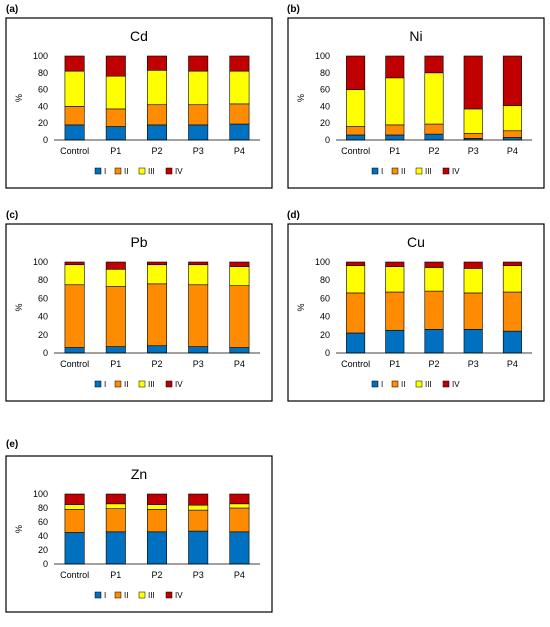 This screenshot has width=550, height=627. What do you see at coordinates (105, 595) in the screenshot?
I see `legend-label: I` at bounding box center [105, 595].